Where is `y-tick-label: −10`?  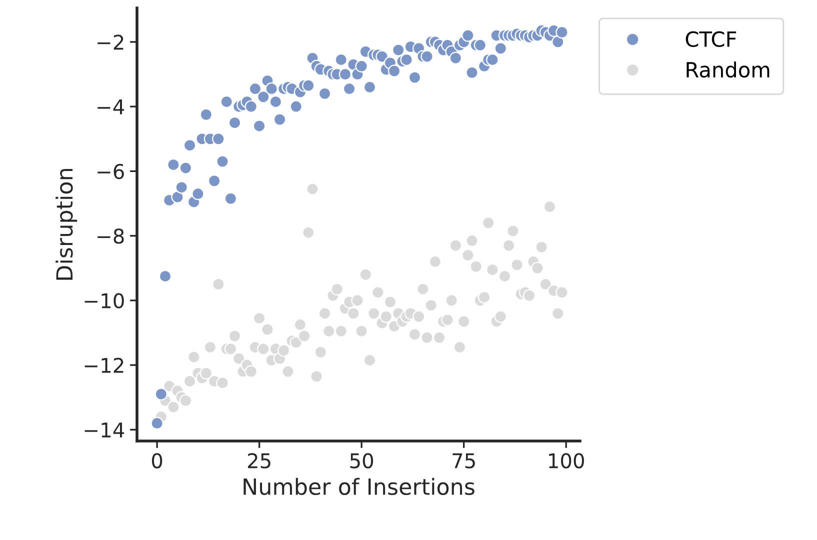
y-tick-label: −10 is located at coordinates (104, 300).